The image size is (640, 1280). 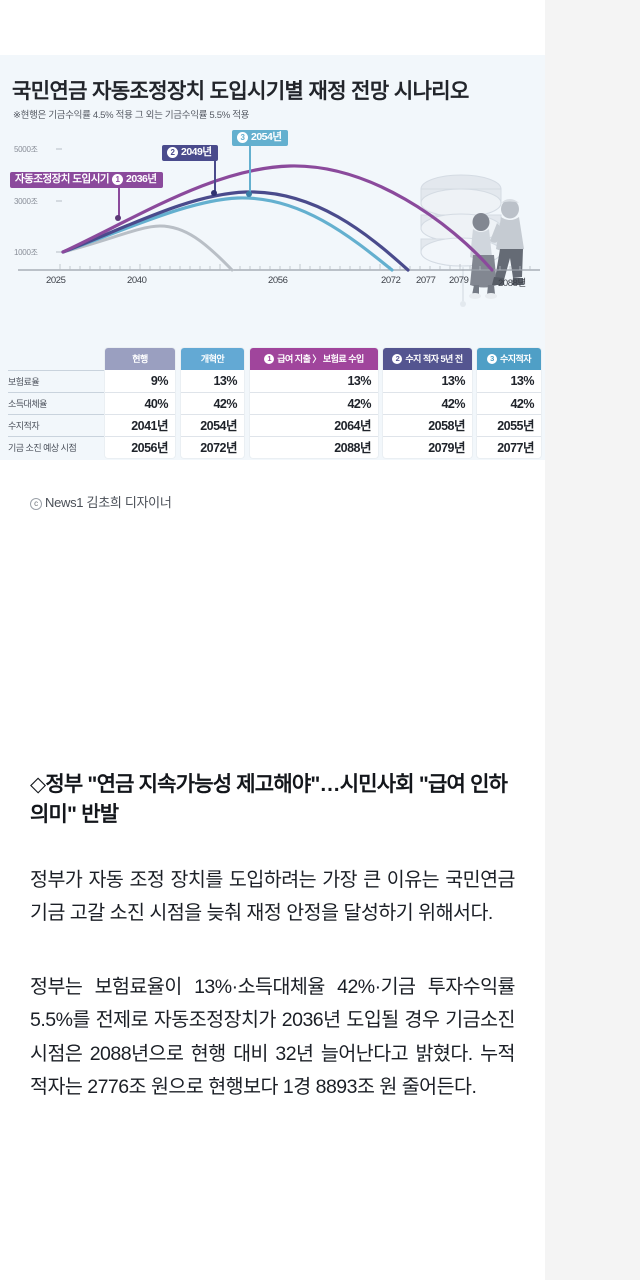 I want to click on column-header-label-reform: 개혁안, so click(x=212, y=359).